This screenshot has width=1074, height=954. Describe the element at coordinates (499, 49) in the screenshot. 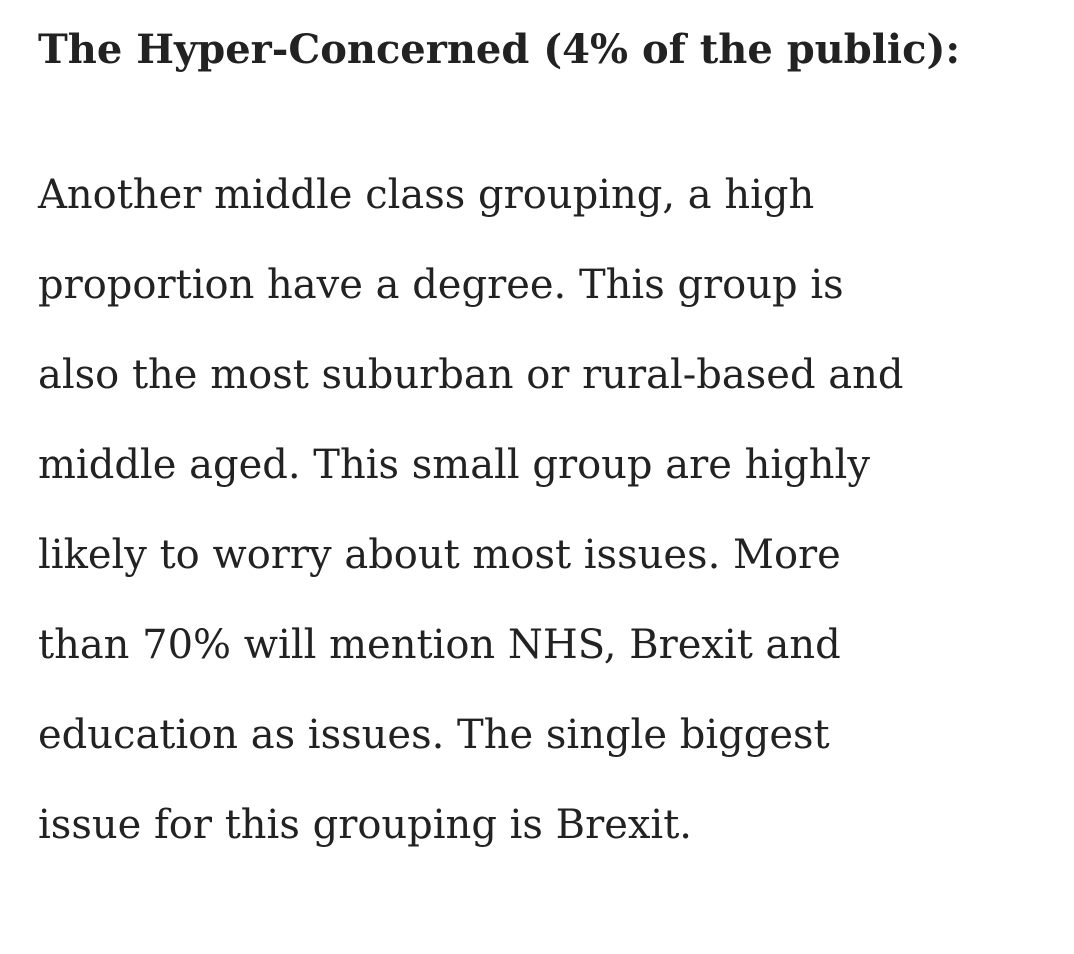

I see `heading: The Hyper-Concerned (4% of the public):` at that location.